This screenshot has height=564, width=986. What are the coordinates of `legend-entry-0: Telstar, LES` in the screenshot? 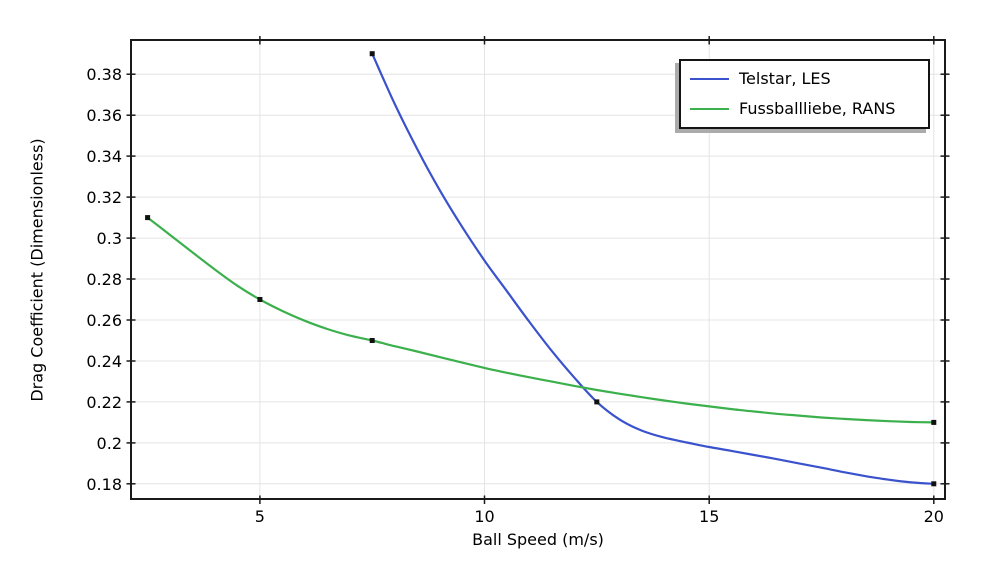 It's located at (809, 79).